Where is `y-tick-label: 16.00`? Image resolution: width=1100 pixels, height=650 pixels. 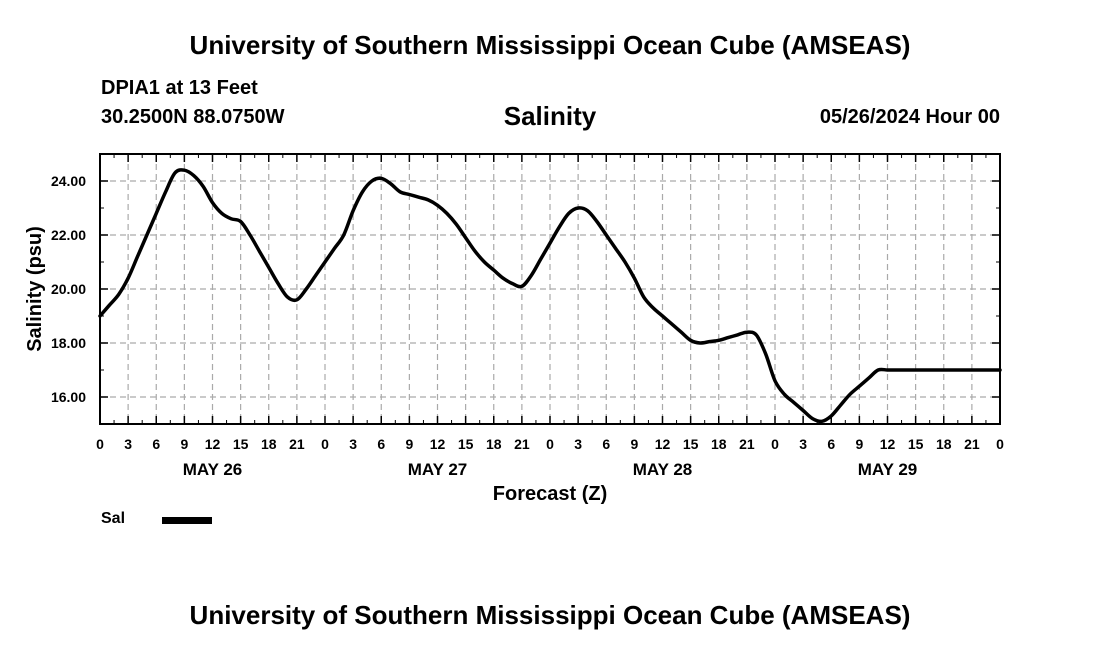
y-tick-label: 16.00 is located at coordinates (68, 397).